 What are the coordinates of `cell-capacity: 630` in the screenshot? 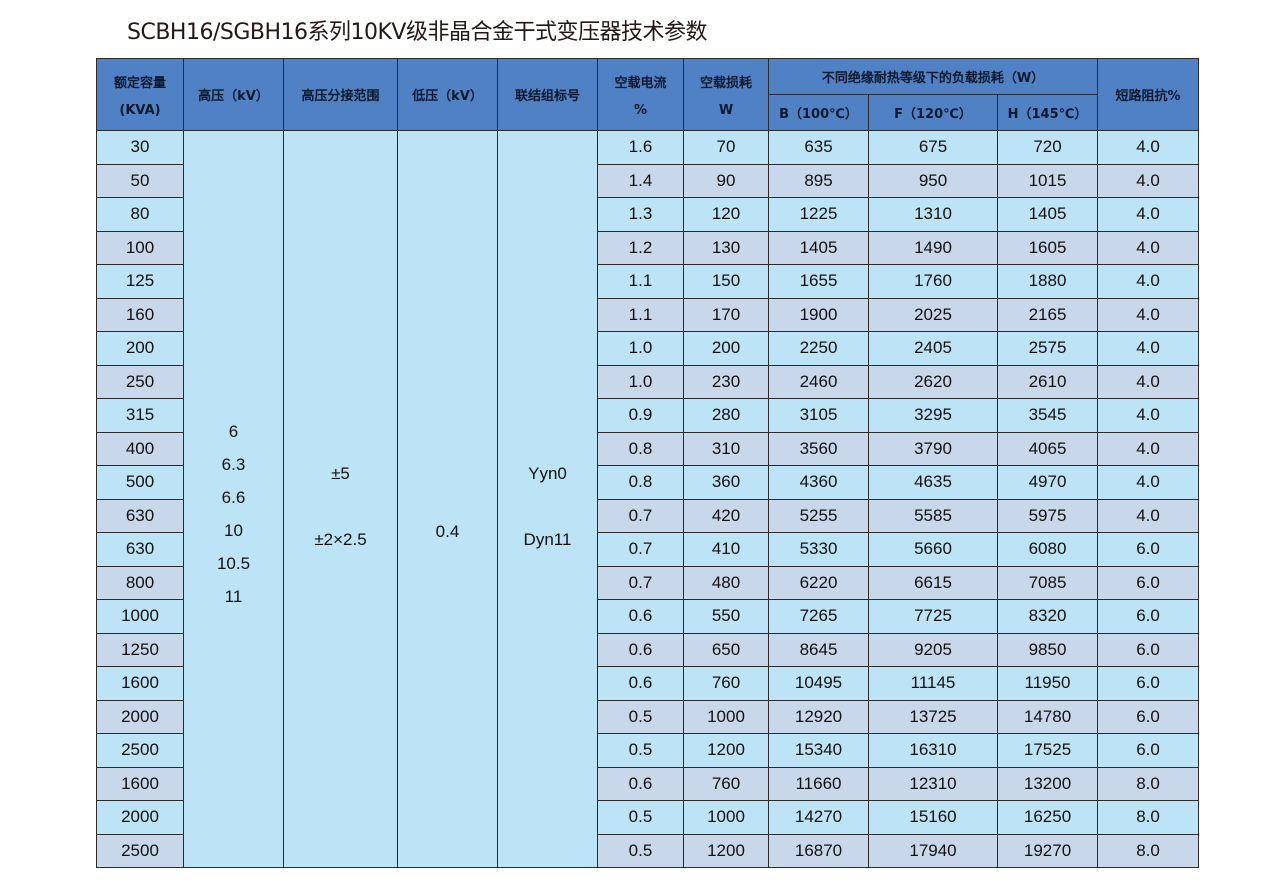 It's located at (140, 549).